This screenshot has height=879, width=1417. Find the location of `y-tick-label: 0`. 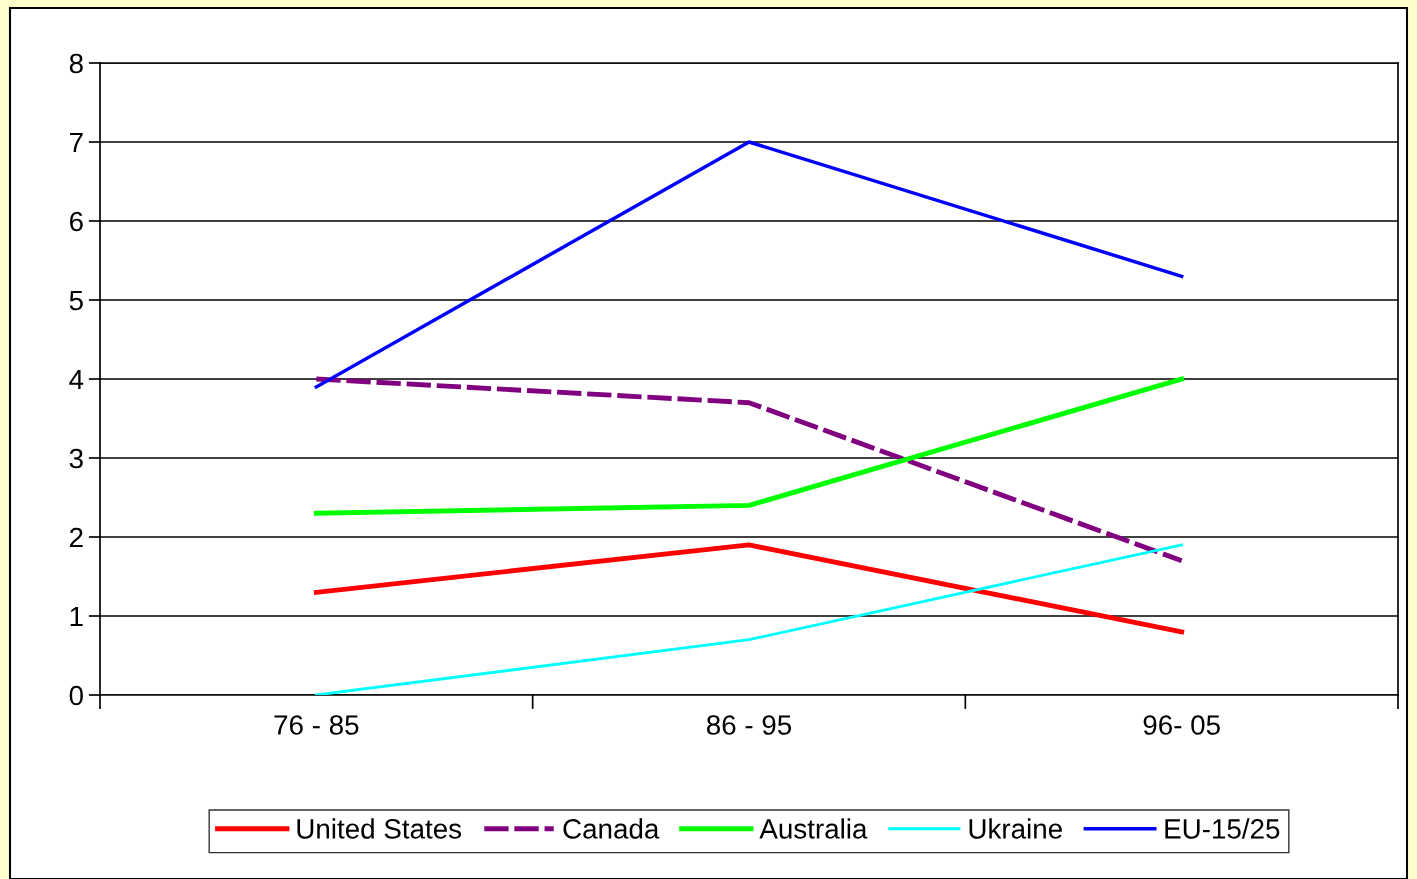

y-tick-label: 0 is located at coordinates (76, 695).